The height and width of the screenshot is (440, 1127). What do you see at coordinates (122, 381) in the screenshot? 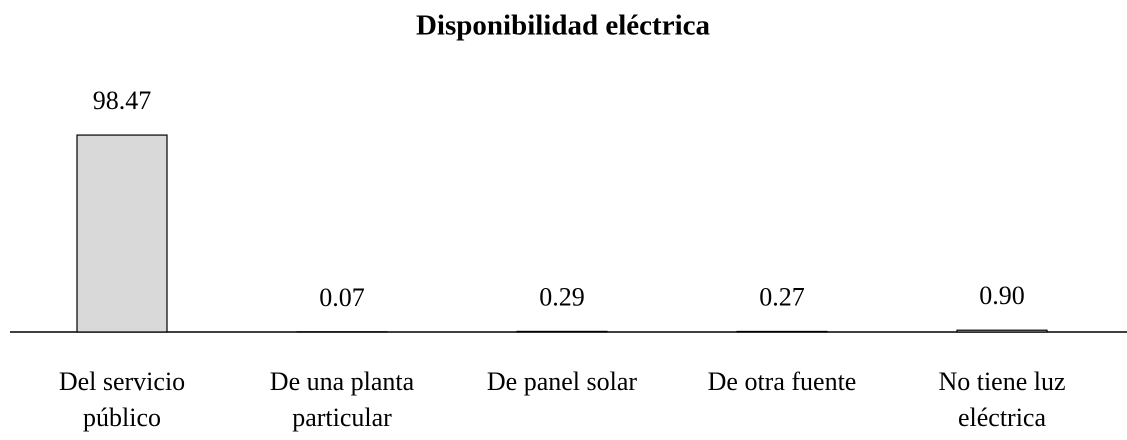
I see `x-tick-label: Del servicio` at bounding box center [122, 381].